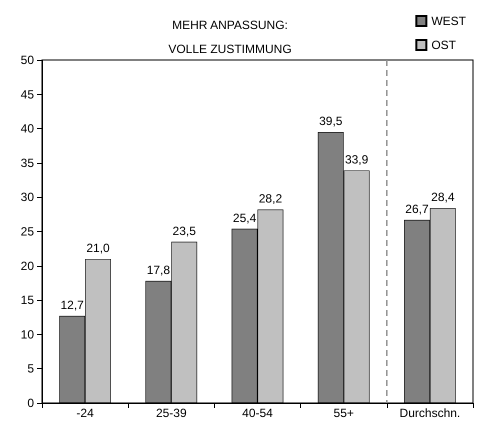 The image size is (481, 421). What do you see at coordinates (270, 199) in the screenshot?
I see `data-label: 28,2` at bounding box center [270, 199].